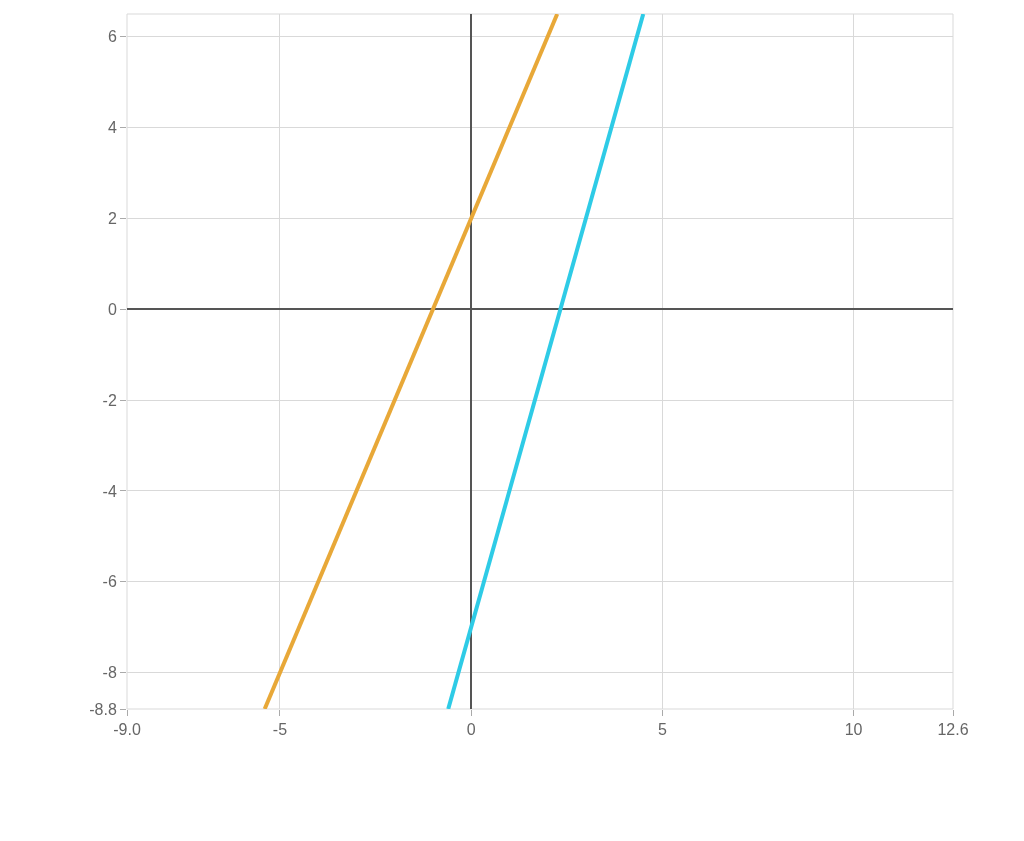 This screenshot has width=1024, height=841. I want to click on x-tick-label: 0, so click(471, 730).